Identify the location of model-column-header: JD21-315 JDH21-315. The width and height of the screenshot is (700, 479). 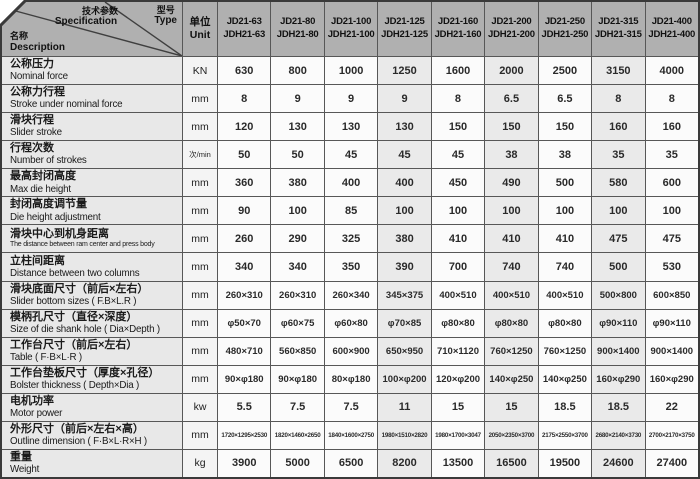
(618, 29).